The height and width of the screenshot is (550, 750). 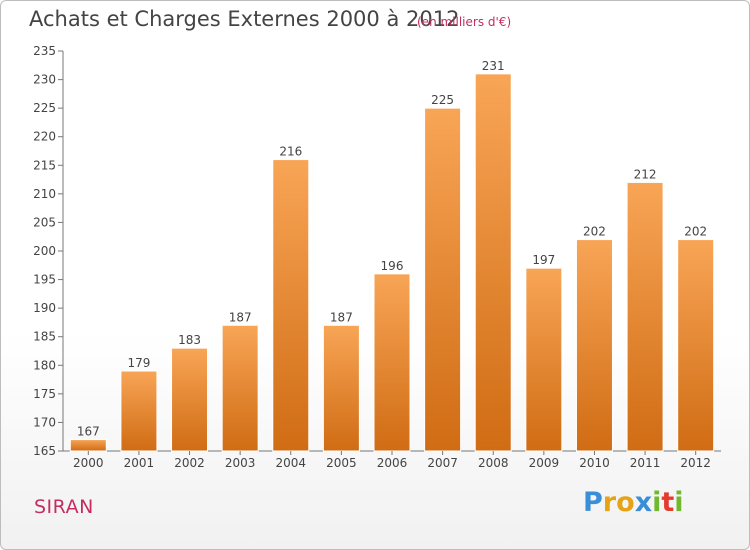 What do you see at coordinates (645, 316) in the screenshot?
I see `bar-2011` at bounding box center [645, 316].